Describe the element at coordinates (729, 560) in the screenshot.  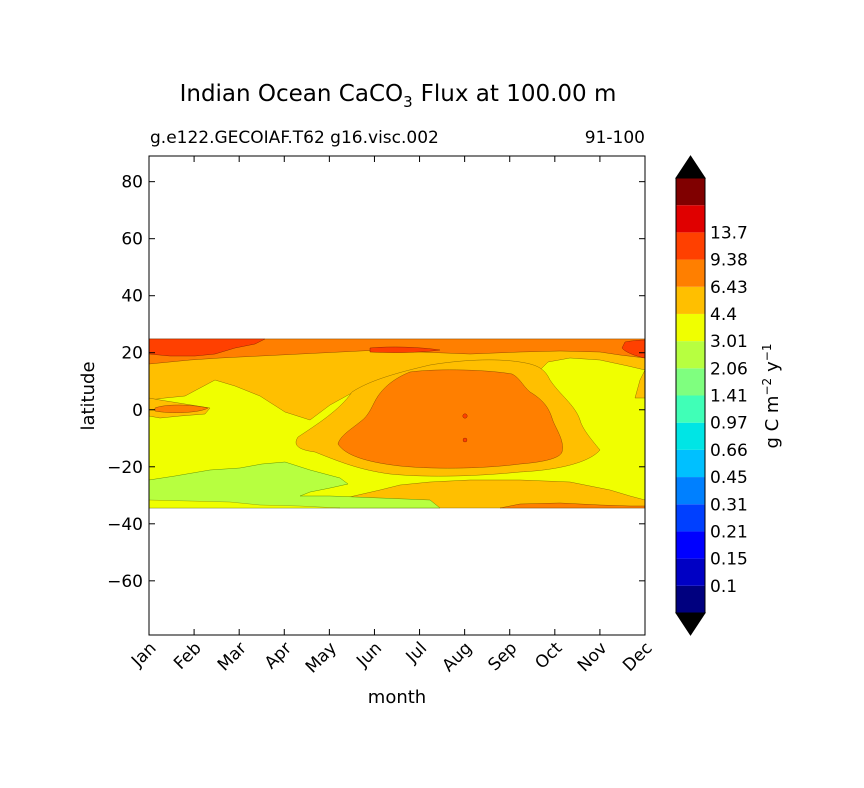
I see `colorbar-level-label: 0.15` at that location.